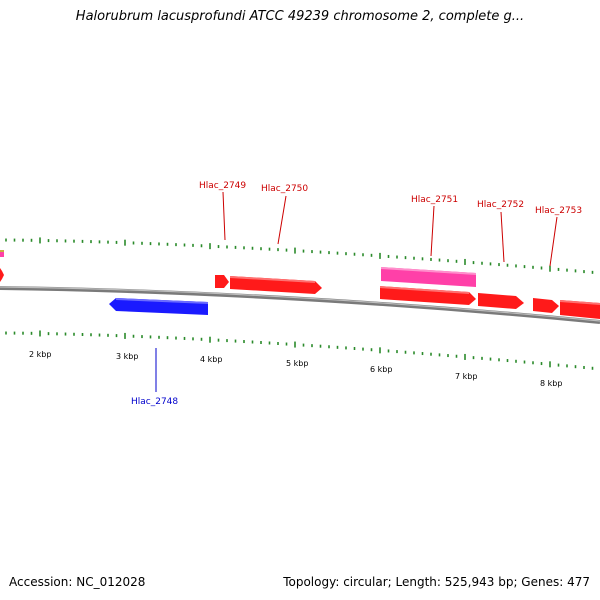 The height and width of the screenshot is (600, 600). What do you see at coordinates (501, 301) in the screenshot?
I see `gene-arrow-hlac2752` at bounding box center [501, 301].